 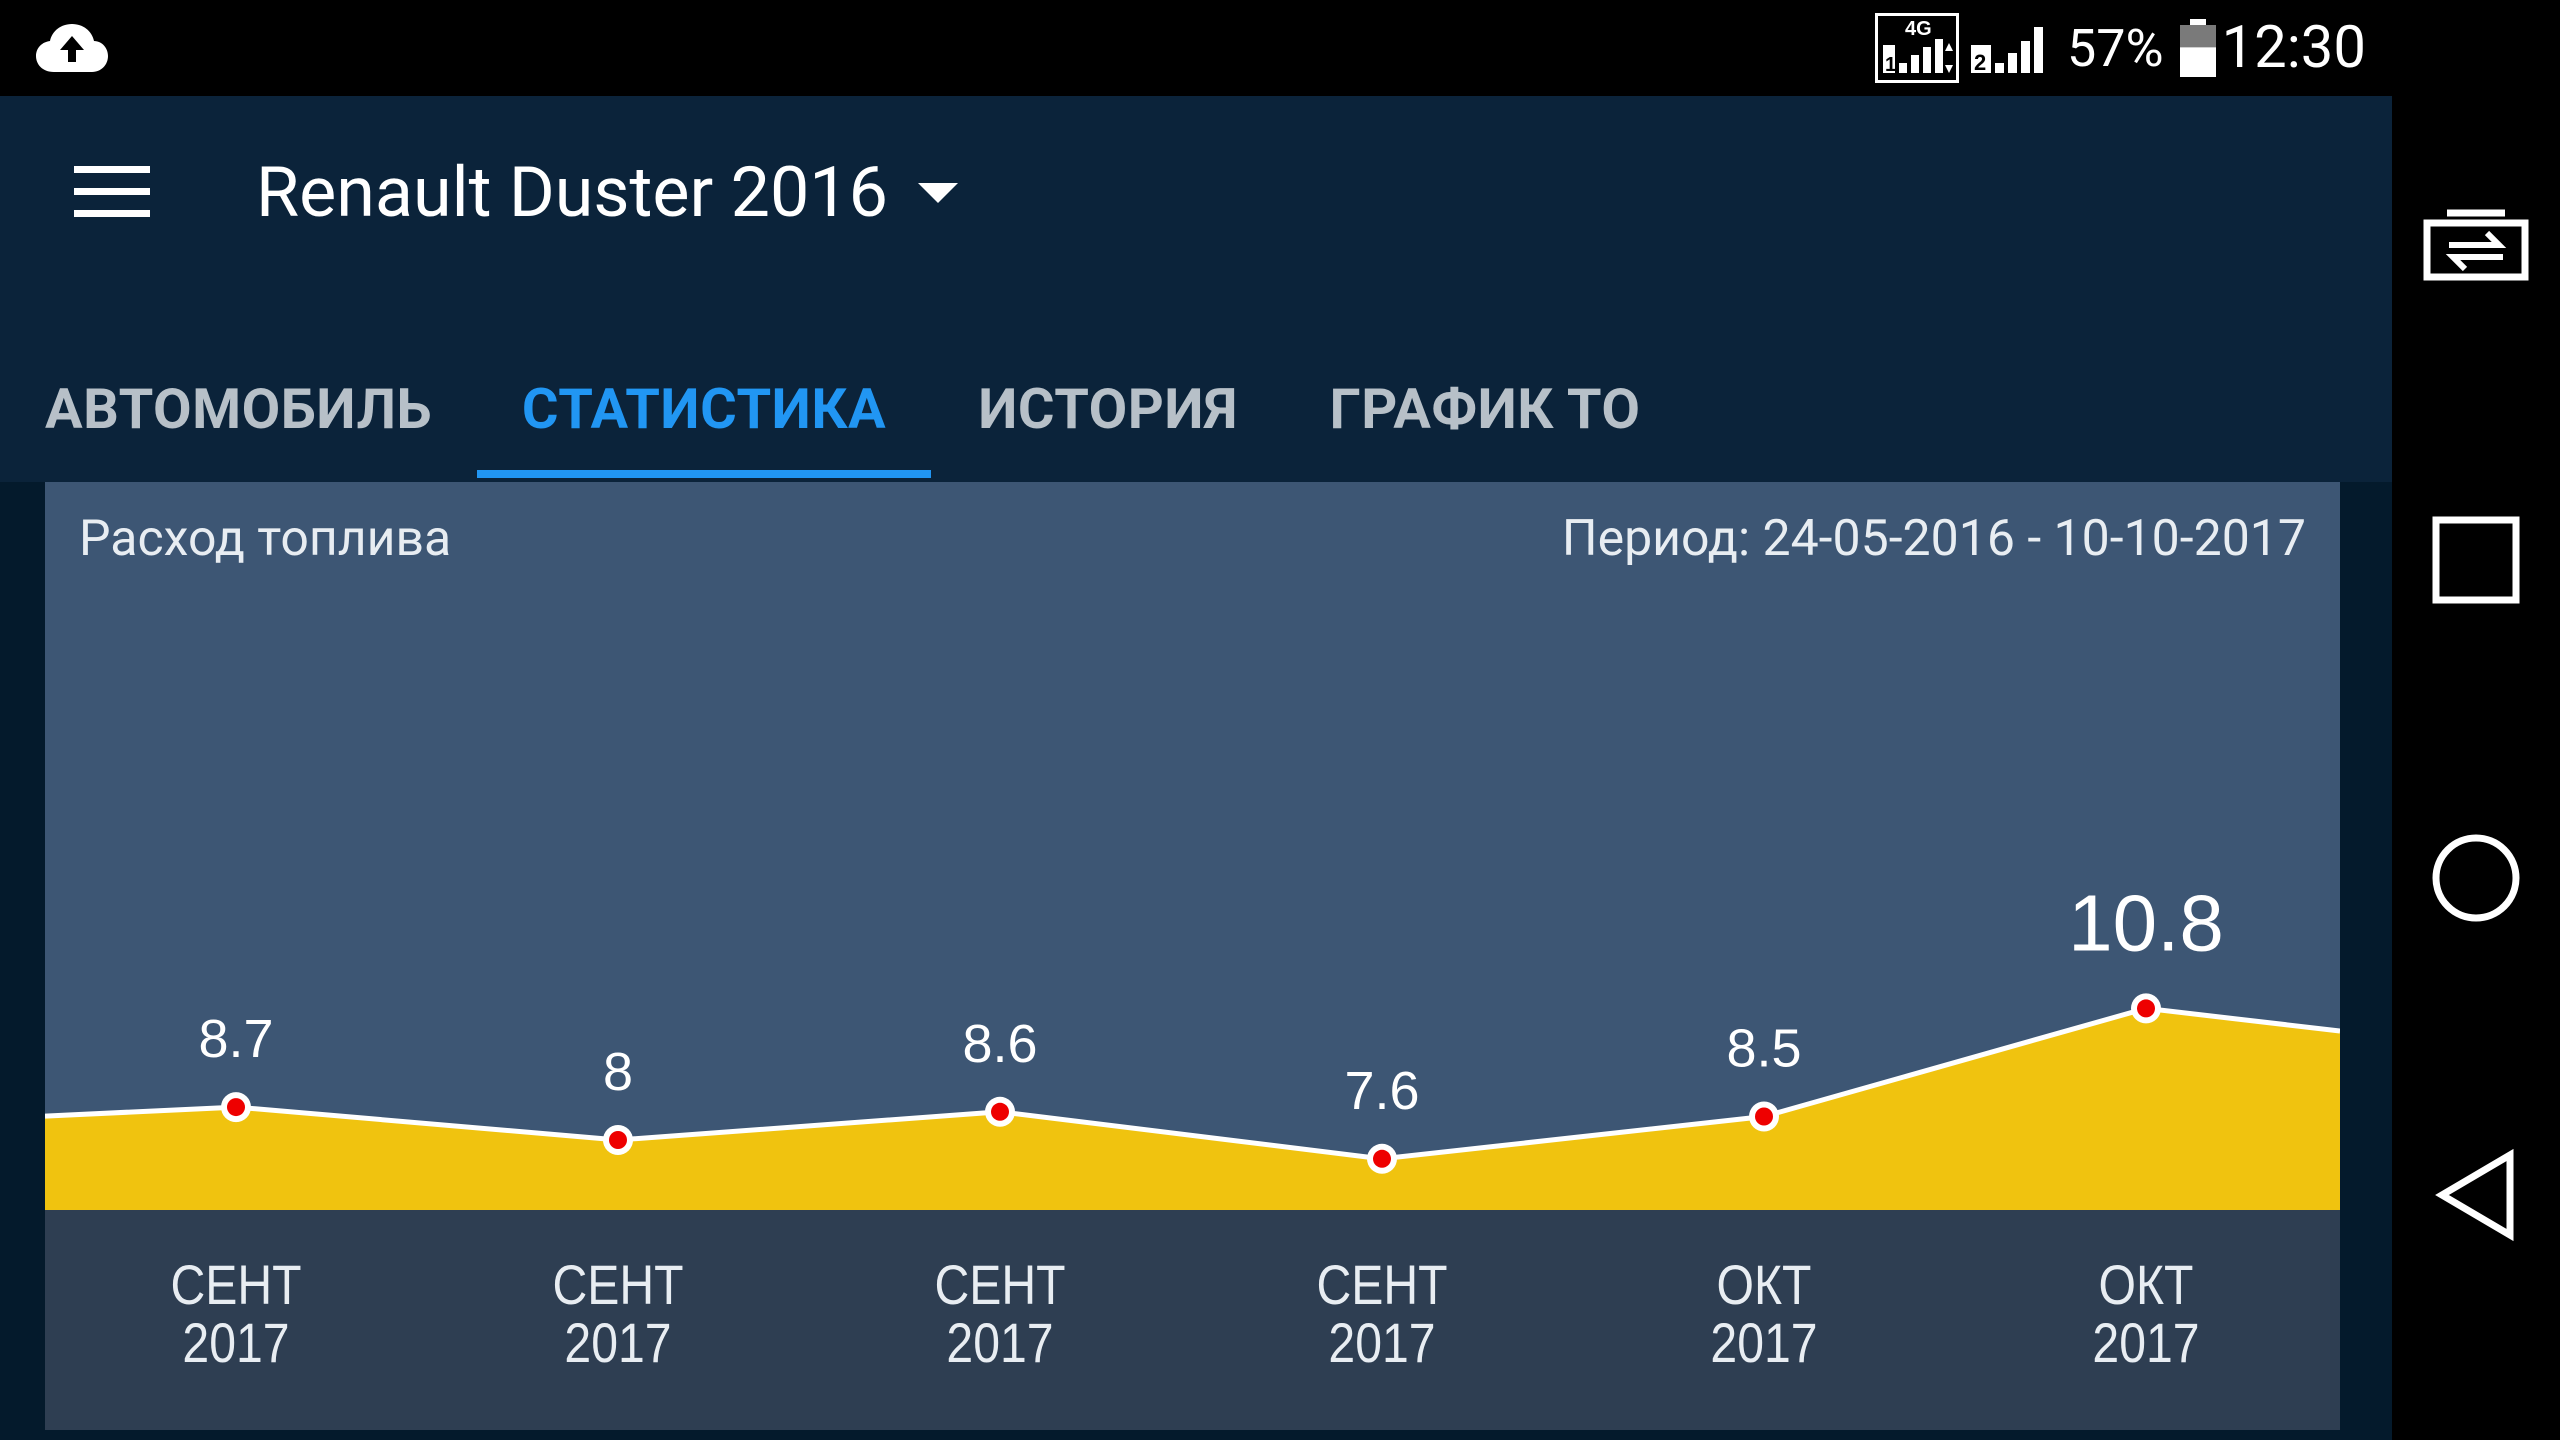 What do you see at coordinates (937, 193) in the screenshot?
I see `dropdown-arrow-icon` at bounding box center [937, 193].